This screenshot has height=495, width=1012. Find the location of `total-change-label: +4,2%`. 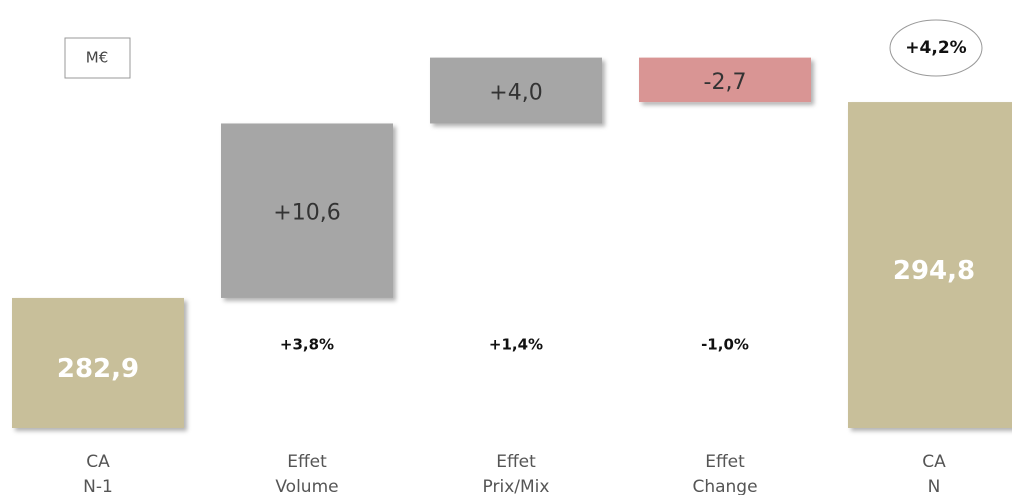

total-change-label: +4,2% is located at coordinates (935, 48).